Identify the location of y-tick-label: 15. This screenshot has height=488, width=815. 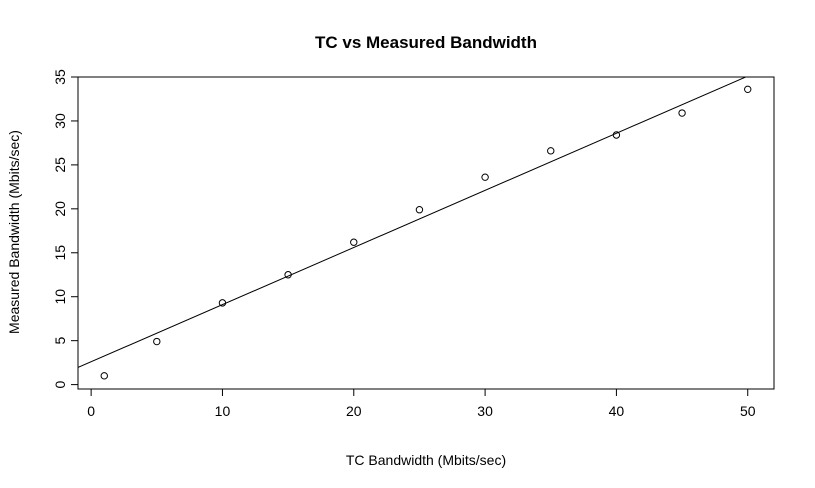
(60, 253).